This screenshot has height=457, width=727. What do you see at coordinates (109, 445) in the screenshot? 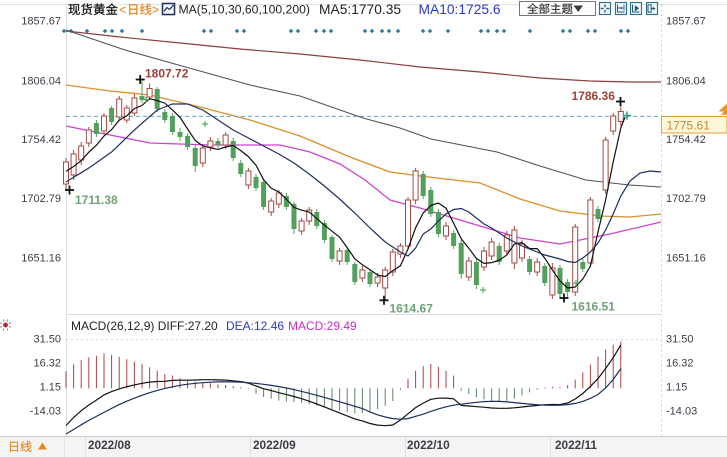
I see `svg-text: 2022/08` at bounding box center [109, 445].